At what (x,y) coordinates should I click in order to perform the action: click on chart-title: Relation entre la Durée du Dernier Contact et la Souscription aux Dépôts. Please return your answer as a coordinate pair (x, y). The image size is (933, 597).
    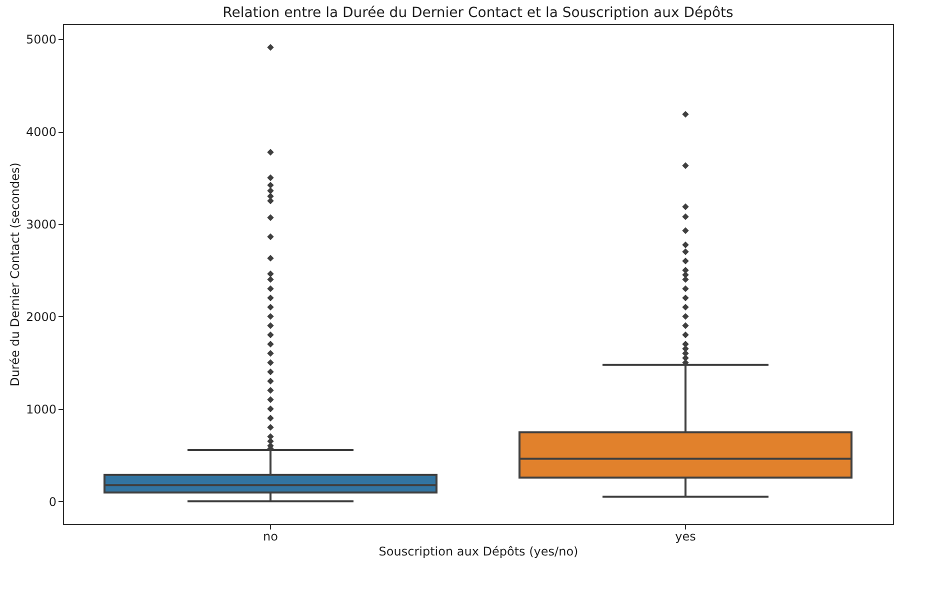
    Looking at the image, I should click on (478, 13).